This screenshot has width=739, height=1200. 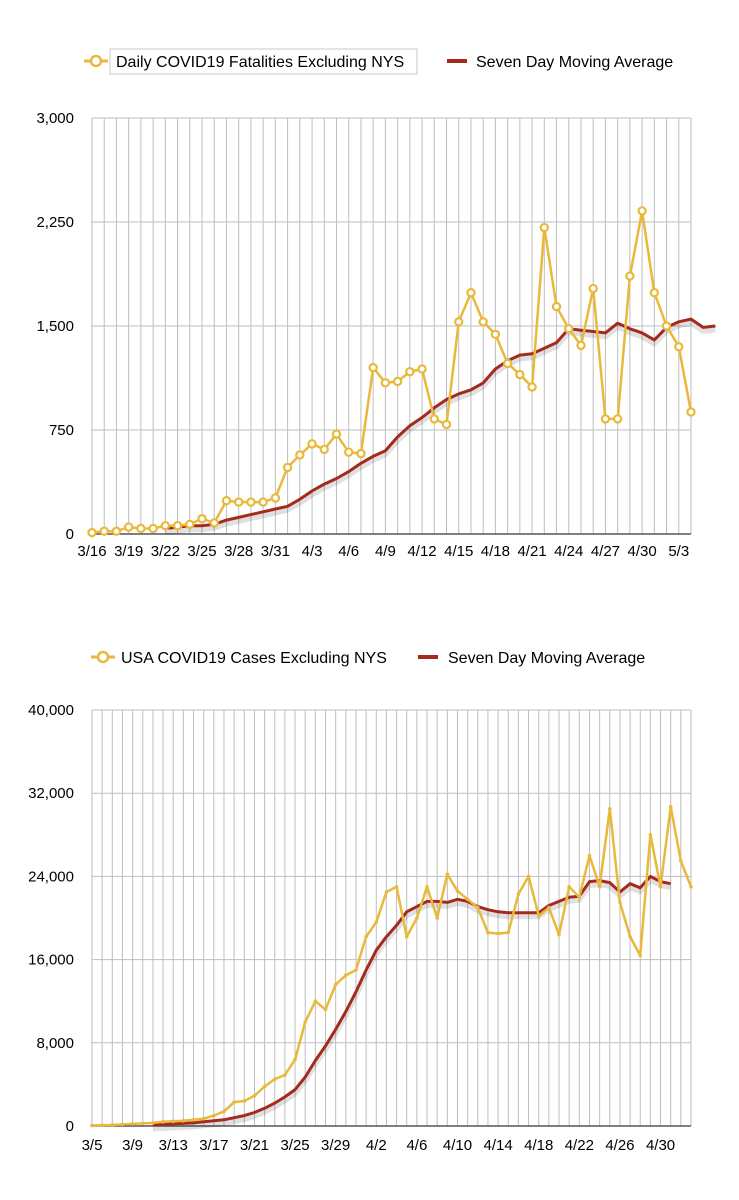 What do you see at coordinates (132, 1145) in the screenshot?
I see `x-tick-label: 3/9` at bounding box center [132, 1145].